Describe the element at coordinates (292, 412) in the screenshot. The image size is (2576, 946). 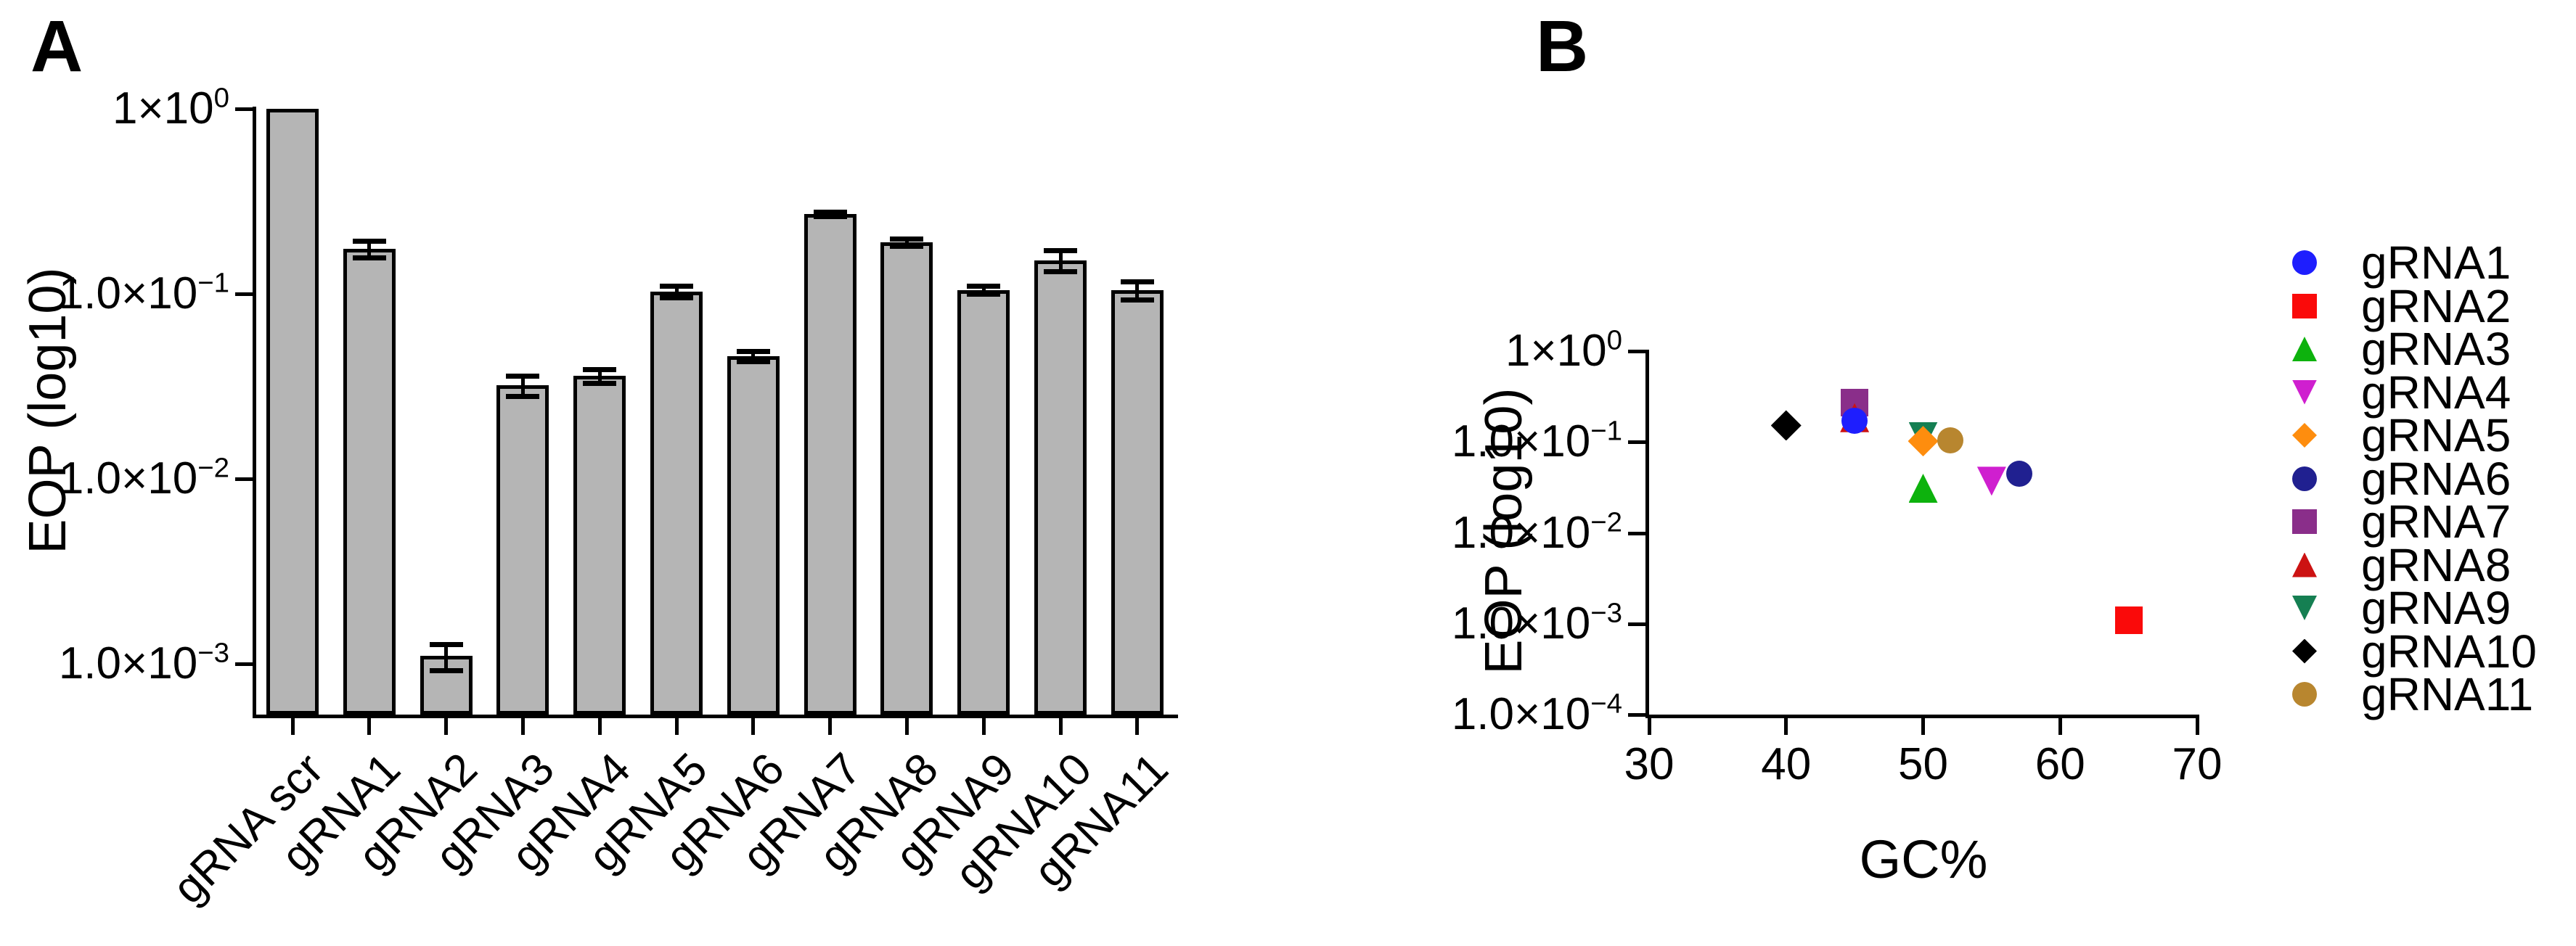
I see `bar-gRNA-scr` at that location.